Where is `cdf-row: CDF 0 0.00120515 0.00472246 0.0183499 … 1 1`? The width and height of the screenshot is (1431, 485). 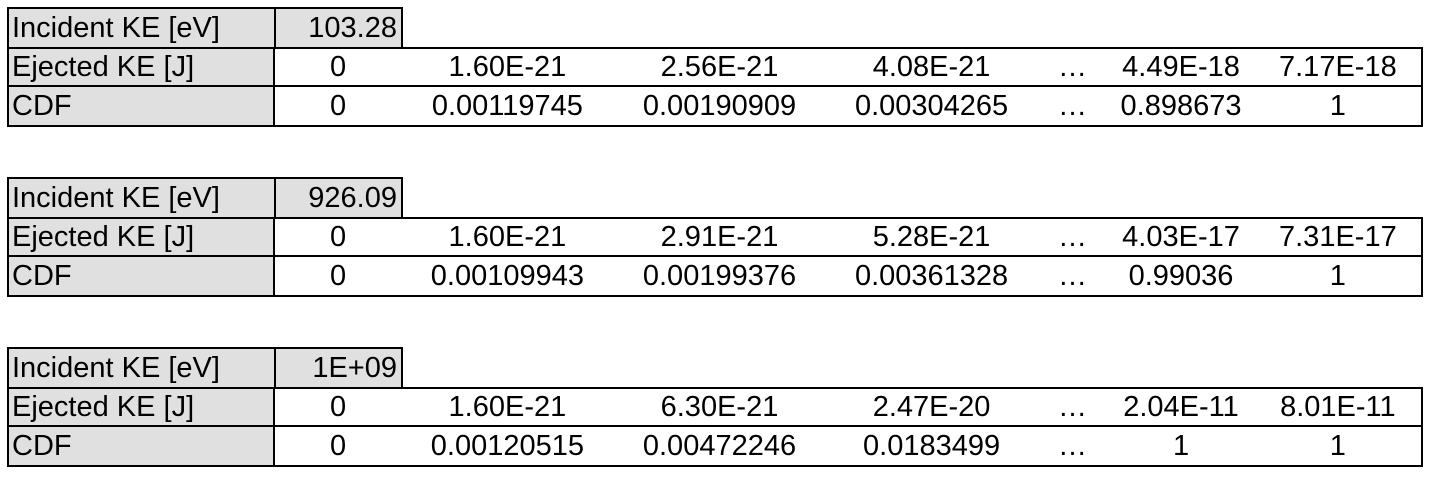
cdf-row: CDF 0 0.00120515 0.00472246 0.0183499 … 1 1 is located at coordinates (715, 446).